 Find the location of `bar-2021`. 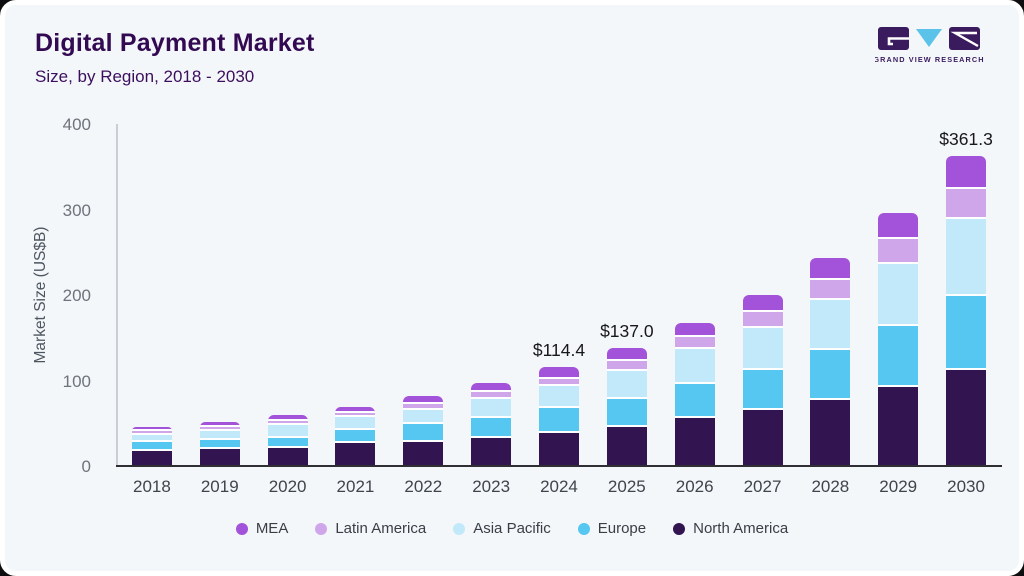

bar-2021 is located at coordinates (355, 435).